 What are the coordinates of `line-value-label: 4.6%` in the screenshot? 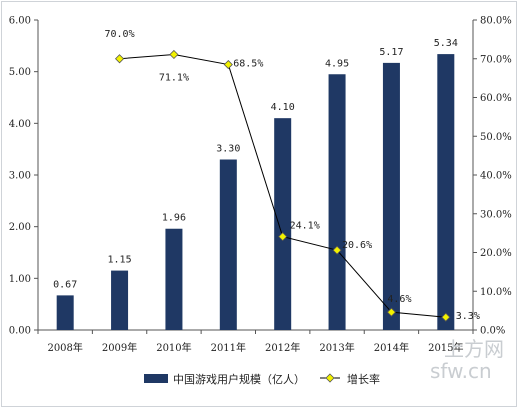 It's located at (399, 299).